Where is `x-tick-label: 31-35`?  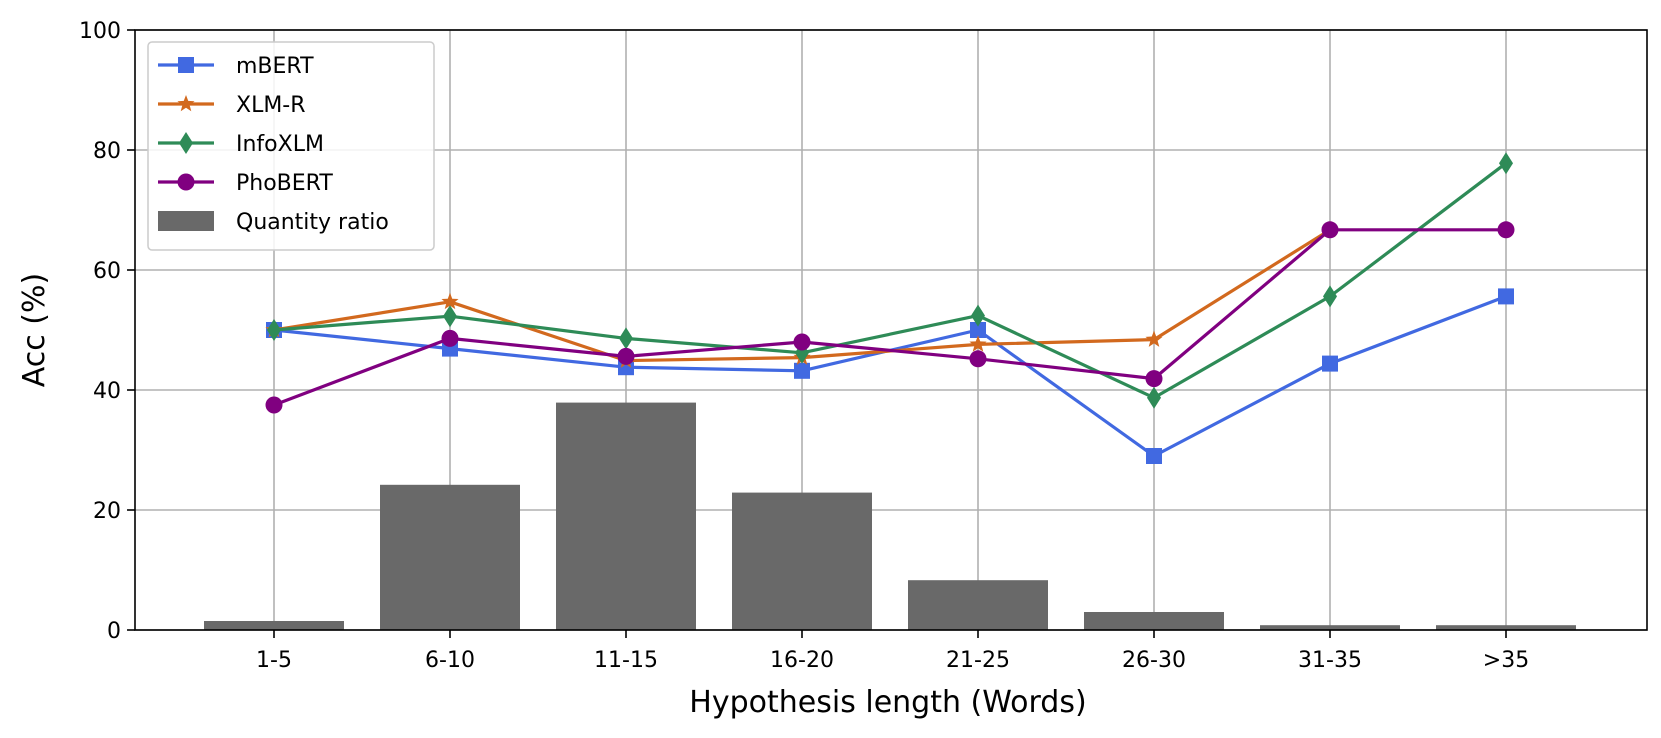
x-tick-label: 31-35 is located at coordinates (1330, 660).